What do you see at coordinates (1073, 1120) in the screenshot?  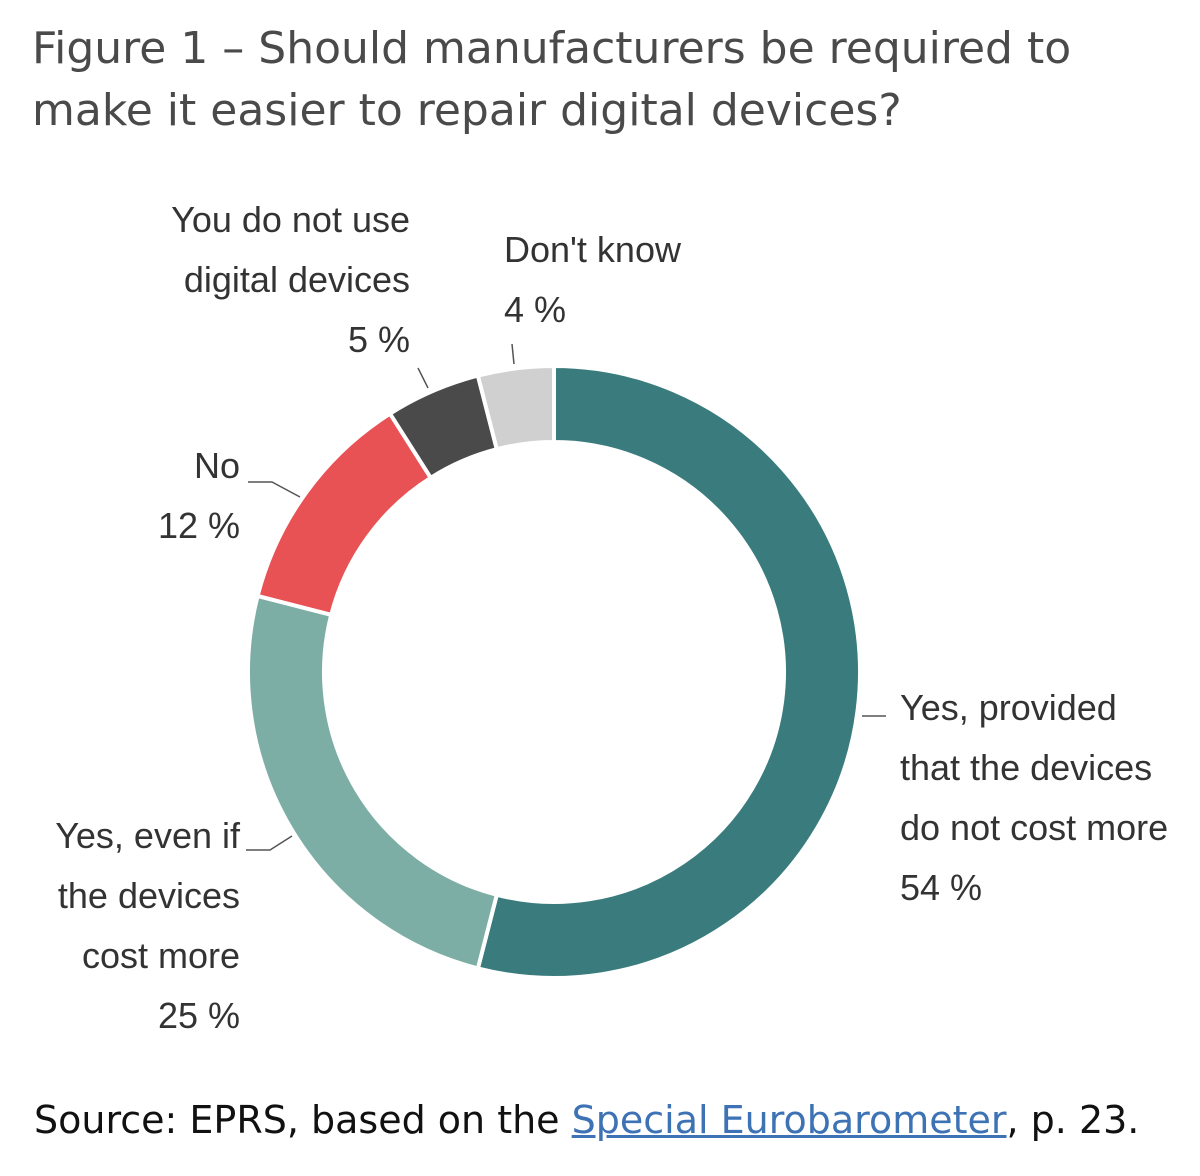 I see `source-suffix: , p. 23.` at bounding box center [1073, 1120].